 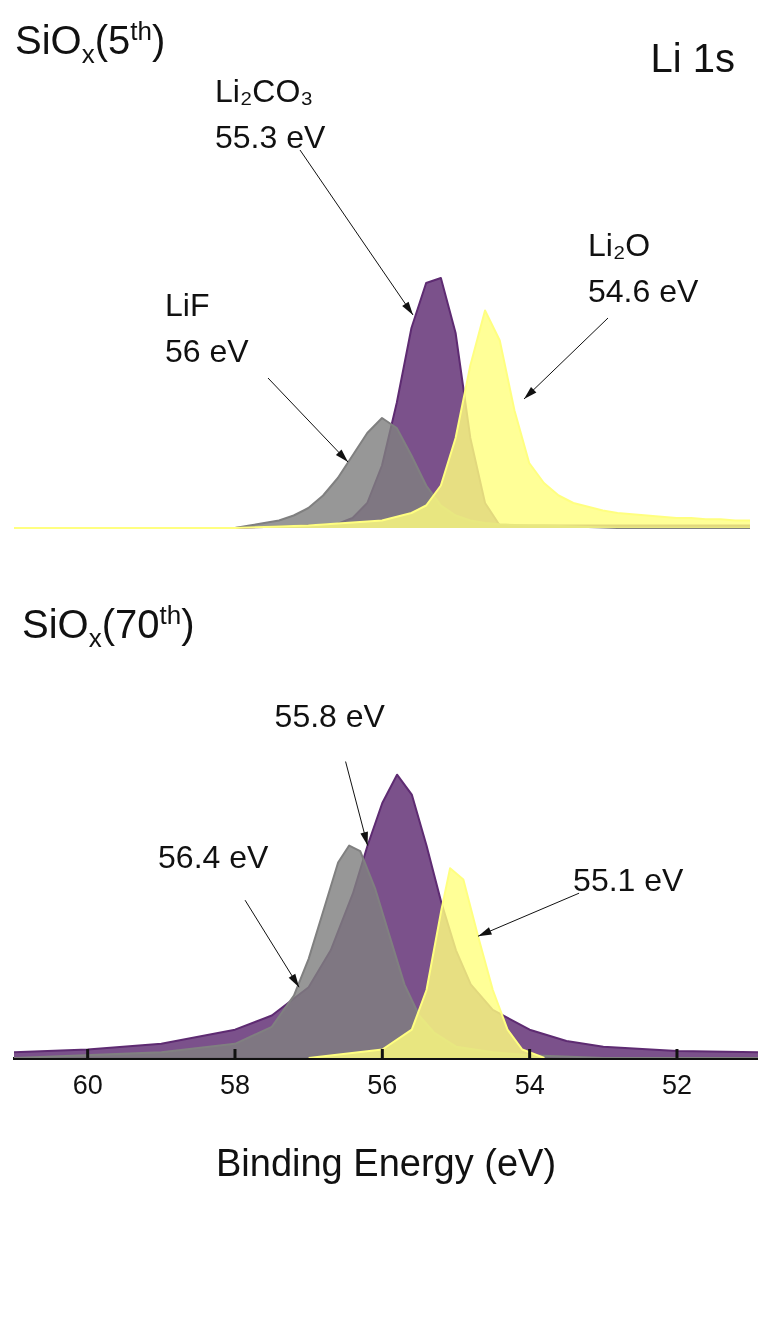 I want to click on annotation: Li₂O 54.6 eV, so click(x=643, y=268).